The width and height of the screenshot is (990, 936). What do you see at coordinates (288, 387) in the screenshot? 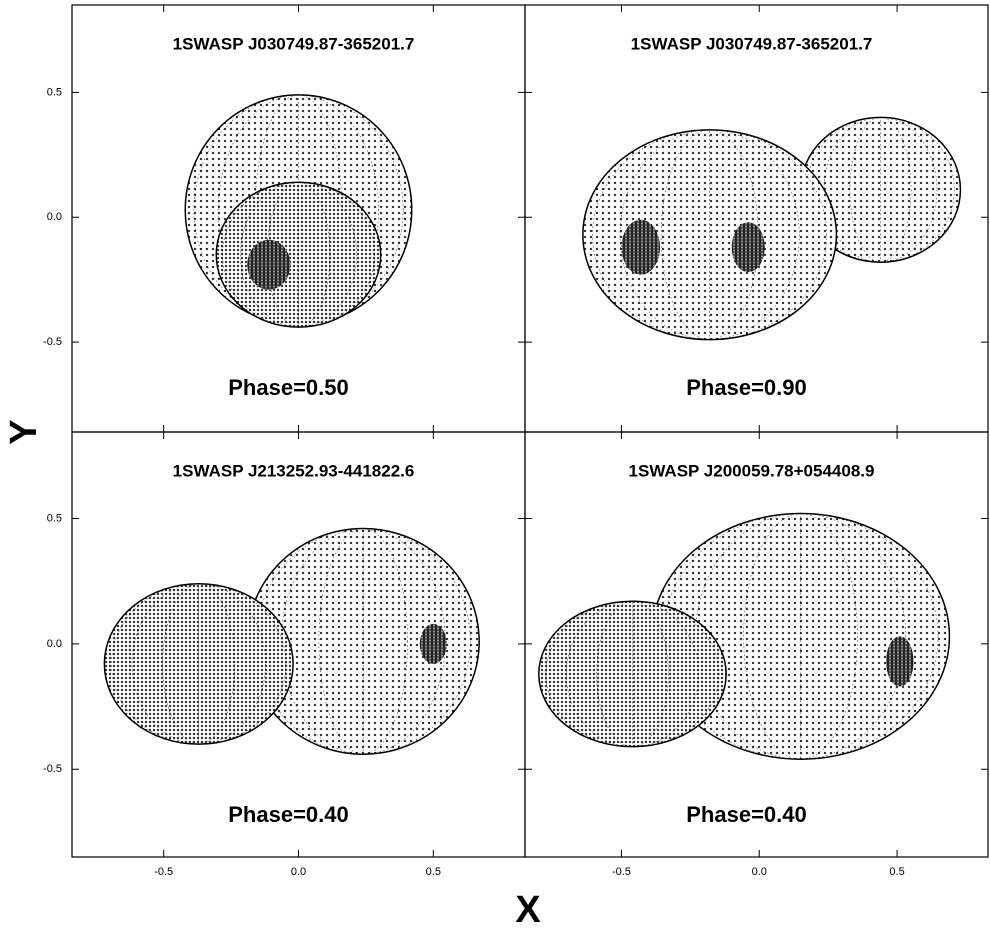
I see `phase-label: Phase=0.50` at bounding box center [288, 387].